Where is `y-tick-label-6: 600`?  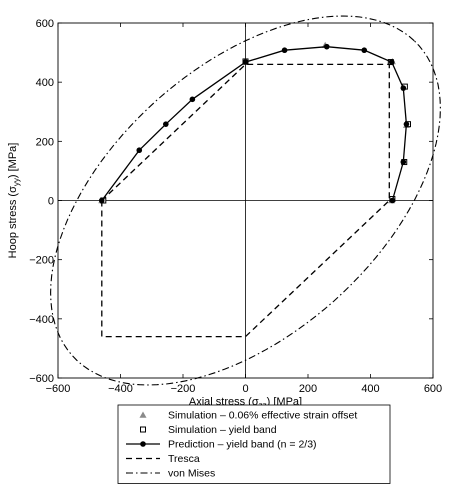 y-tick-label-6: 600 is located at coordinates (45, 24).